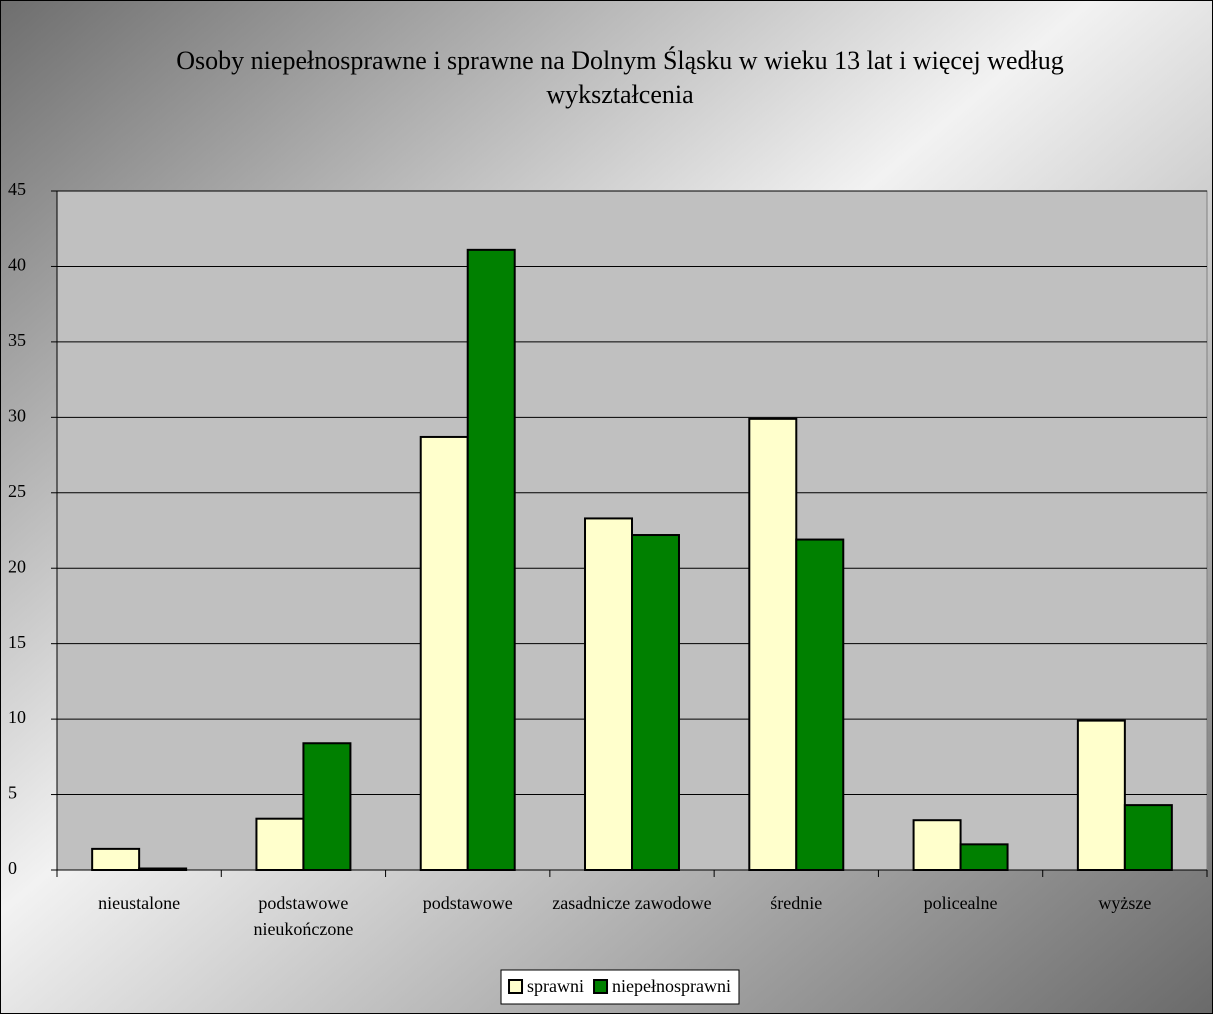 Image resolution: width=1213 pixels, height=1014 pixels. What do you see at coordinates (17, 717) in the screenshot?
I see `y-tick-label: 10` at bounding box center [17, 717].